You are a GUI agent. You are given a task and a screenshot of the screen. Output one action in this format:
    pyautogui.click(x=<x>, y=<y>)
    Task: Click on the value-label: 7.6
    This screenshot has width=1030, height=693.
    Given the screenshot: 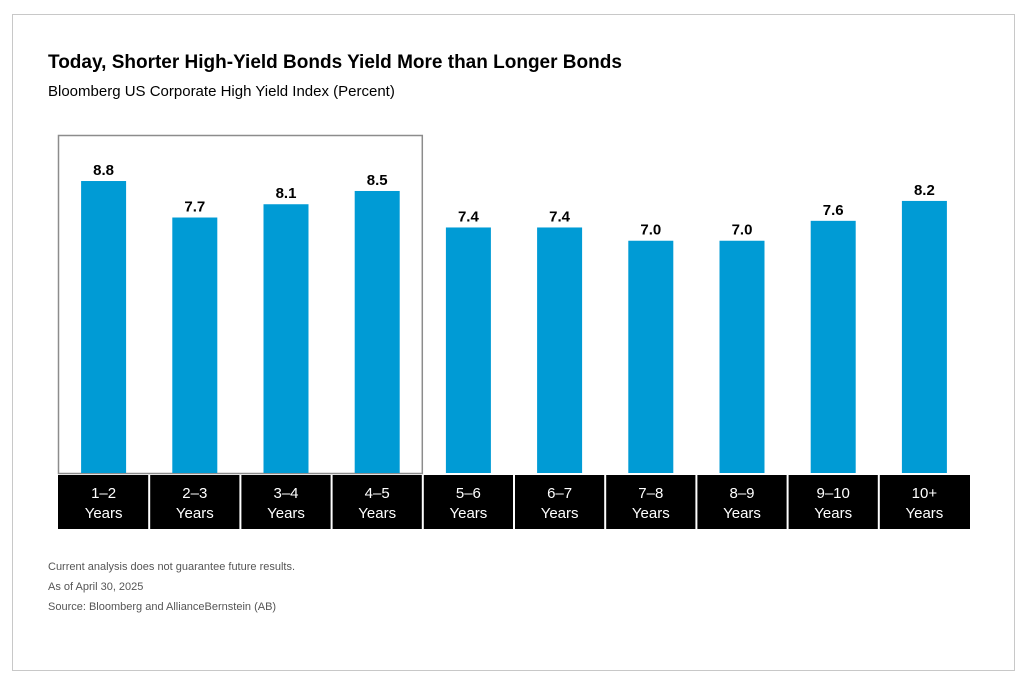 What is the action you would take?
    pyautogui.click(x=833, y=210)
    